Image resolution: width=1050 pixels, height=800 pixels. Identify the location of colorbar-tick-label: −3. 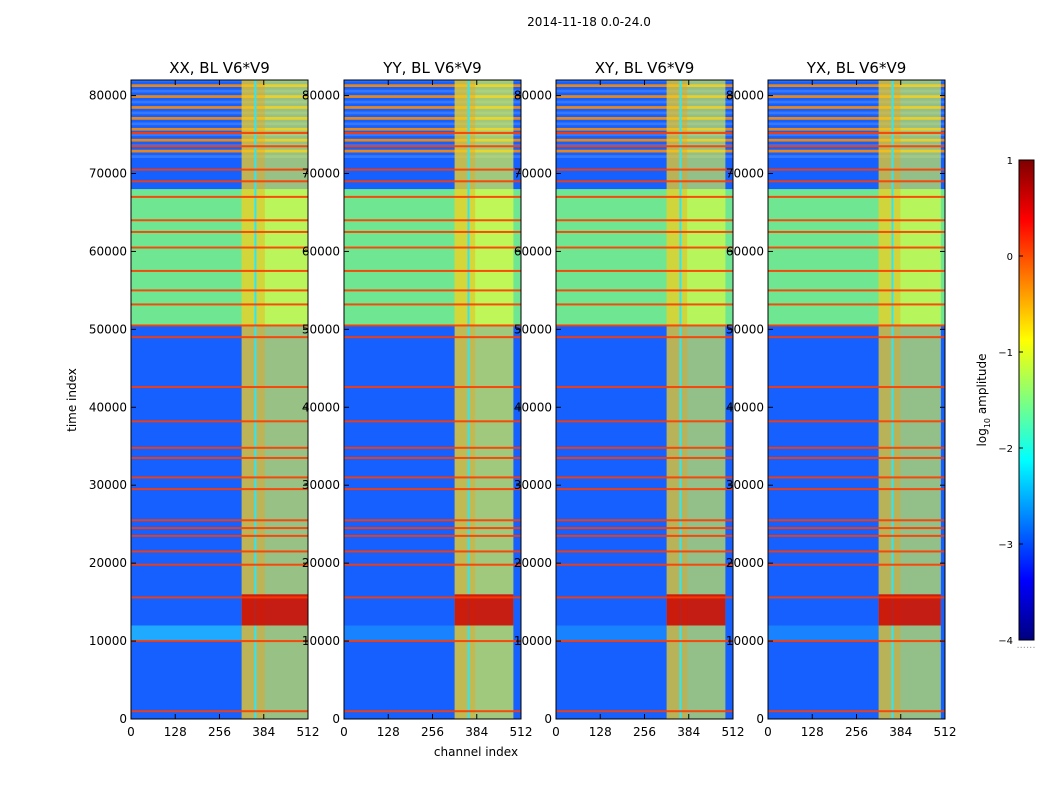
(1005, 545).